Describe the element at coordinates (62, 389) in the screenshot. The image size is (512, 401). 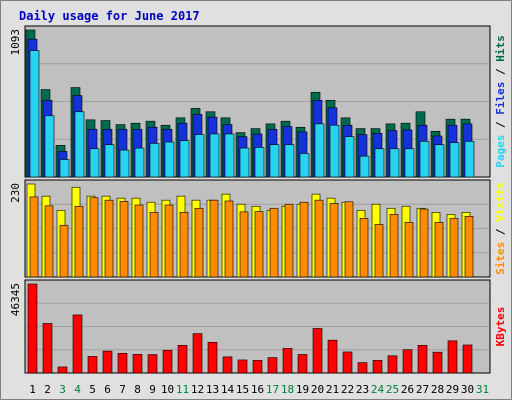
I see `day-label: 3` at that location.